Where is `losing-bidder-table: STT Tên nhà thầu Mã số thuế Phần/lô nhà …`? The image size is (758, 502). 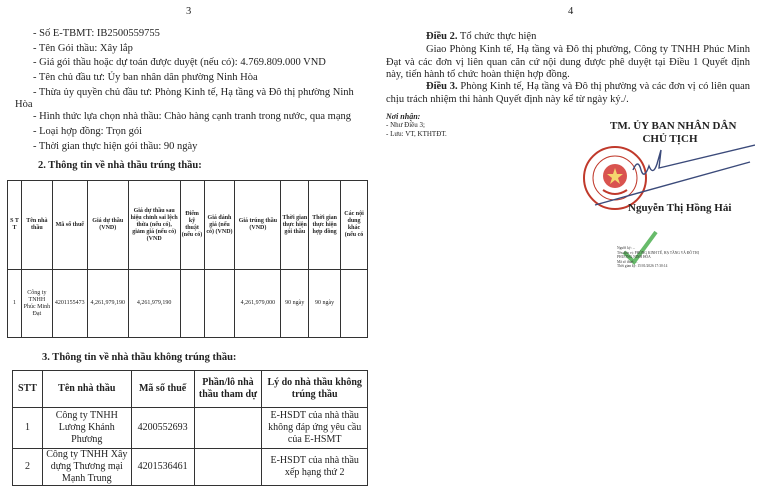 losing-bidder-table: STT Tên nhà thầu Mã số thuế Phần/lô nhà … is located at coordinates (190, 428).